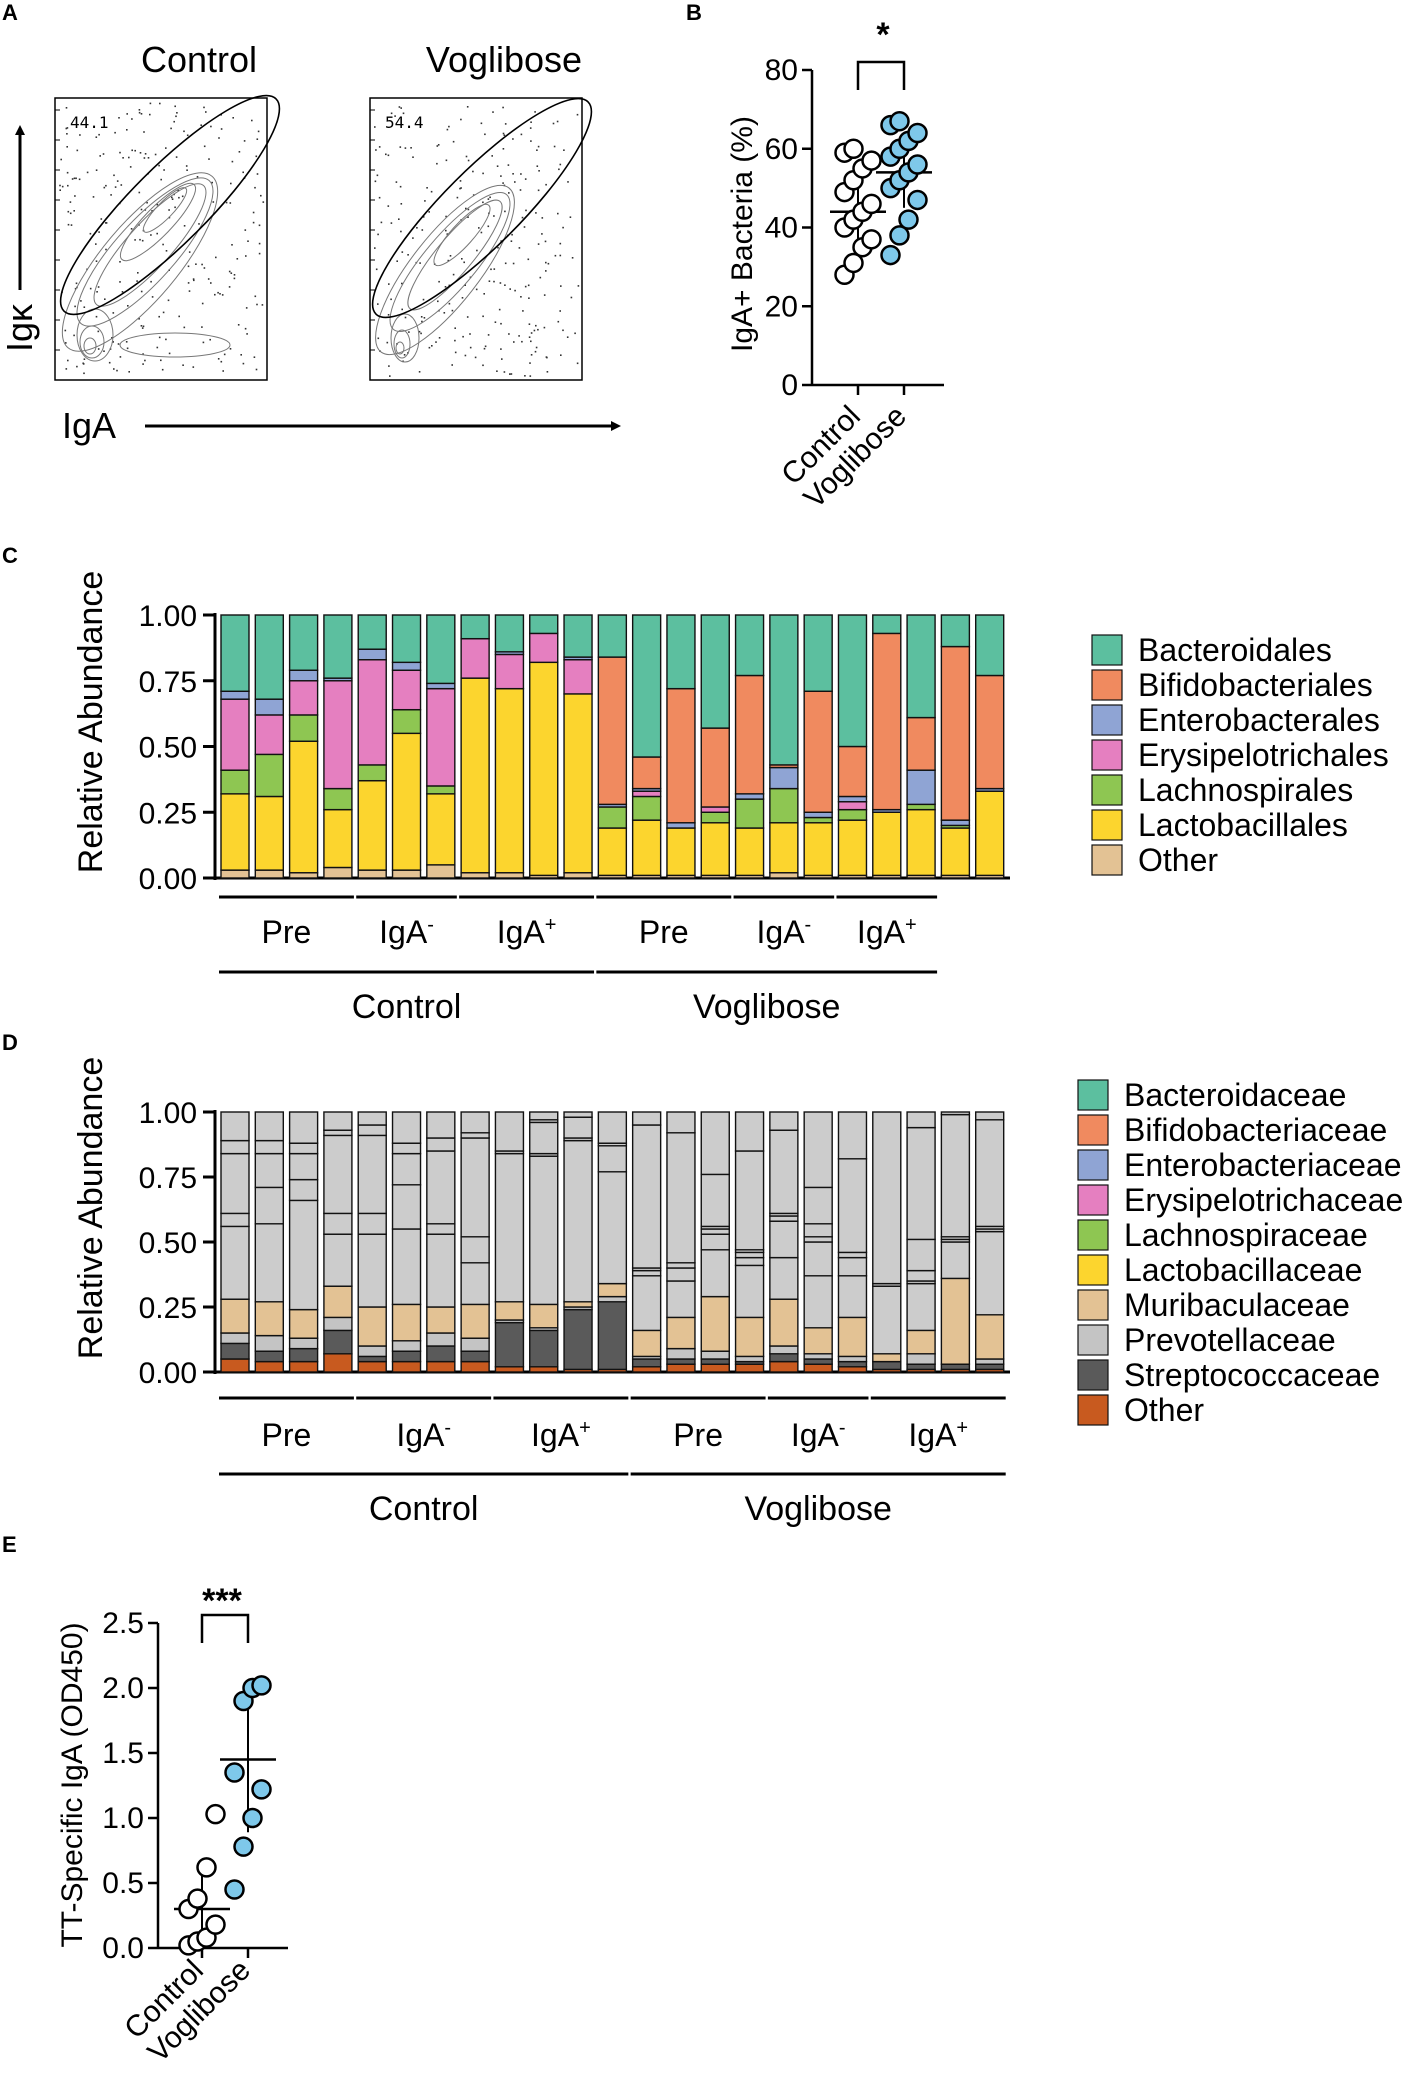  Describe the element at coordinates (818, 1435) in the screenshot. I see `group-label: IgA-` at that location.